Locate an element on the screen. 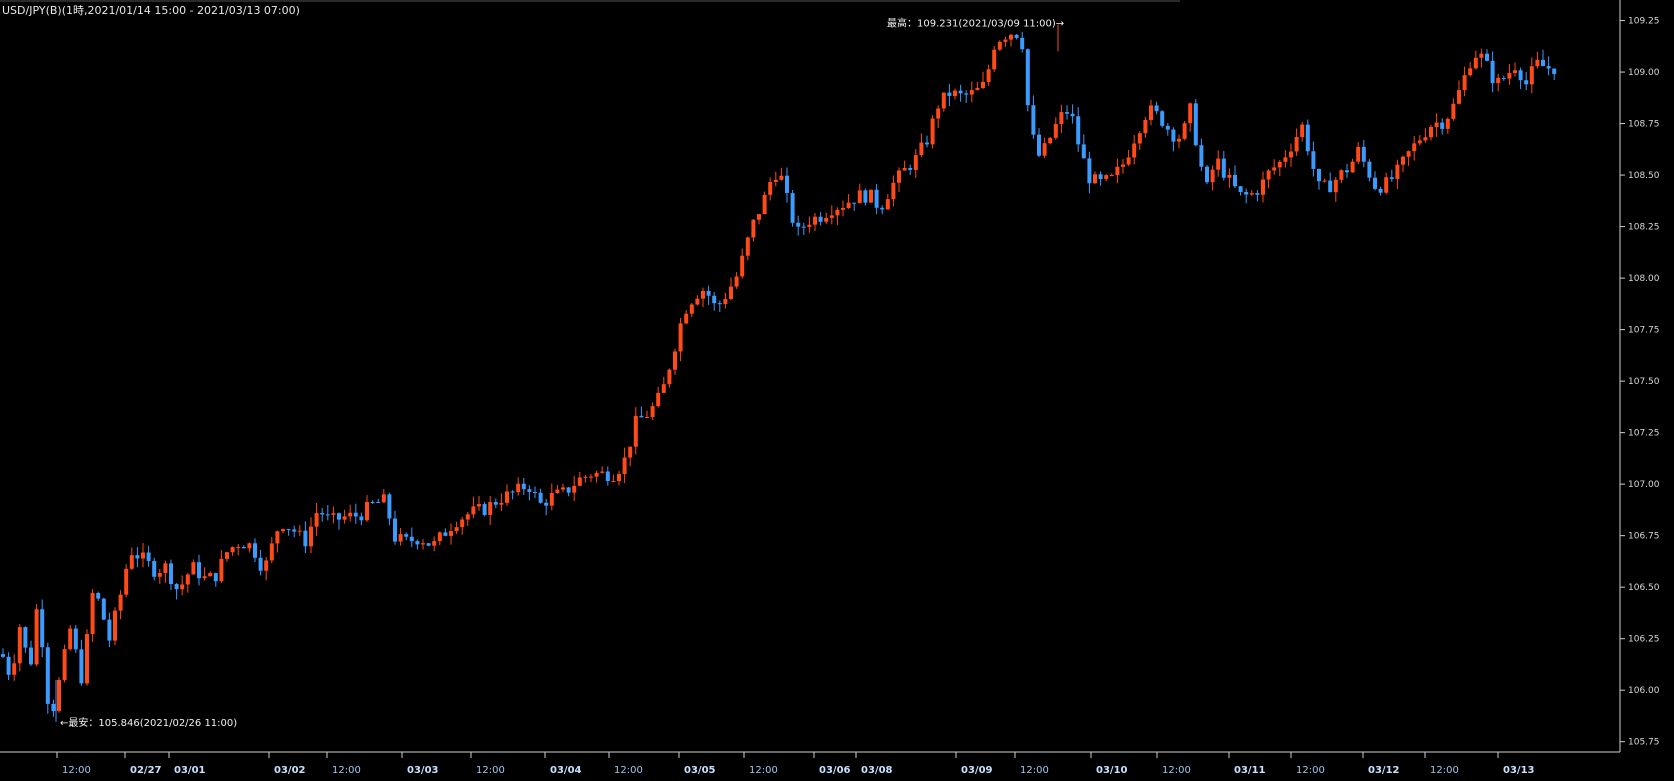 The height and width of the screenshot is (781, 1674). y-tick-label: 109.25 is located at coordinates (1644, 22).